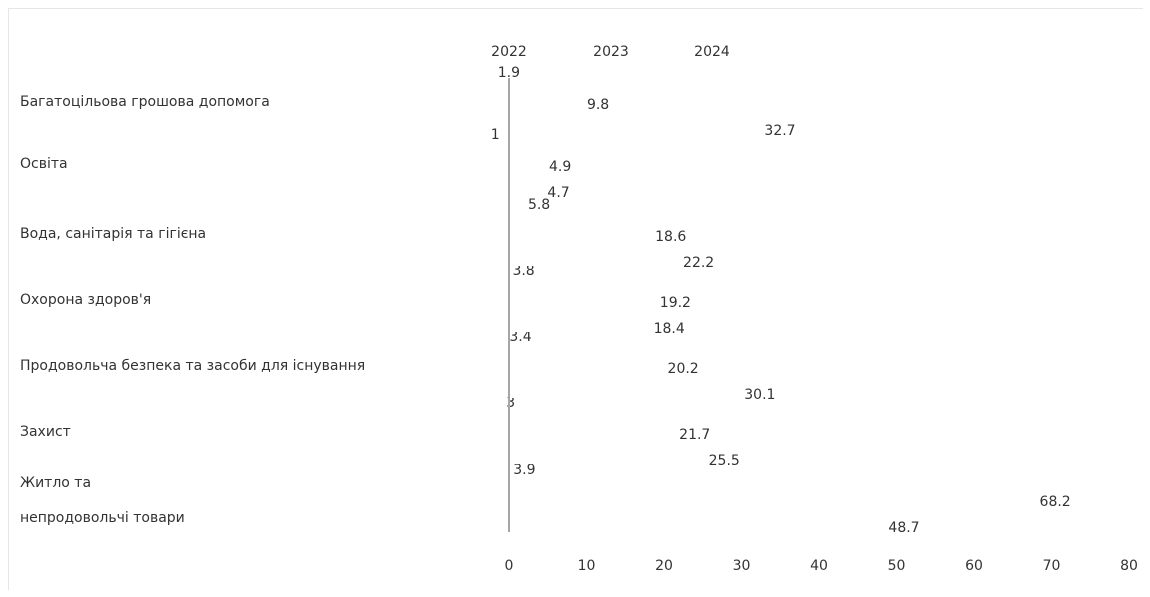  What do you see at coordinates (683, 369) in the screenshot?
I see `data-label-2023-4: 20.2` at bounding box center [683, 369].